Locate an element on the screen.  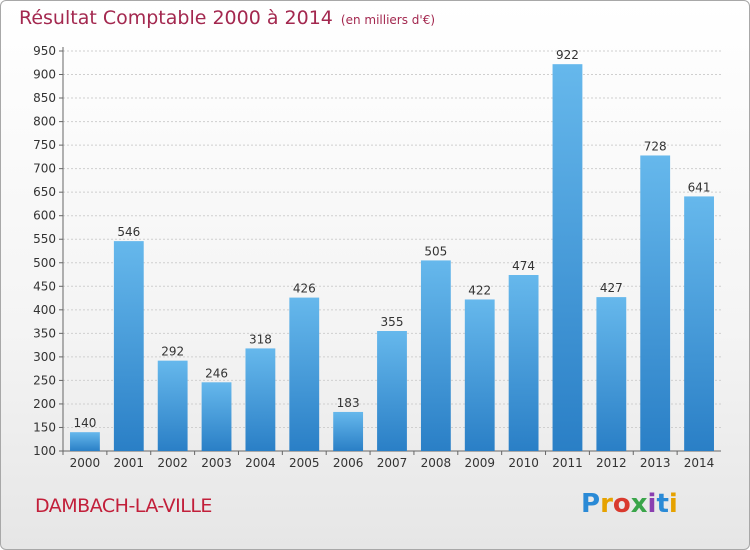
y-tick-label: 450 is located at coordinates (44, 286).